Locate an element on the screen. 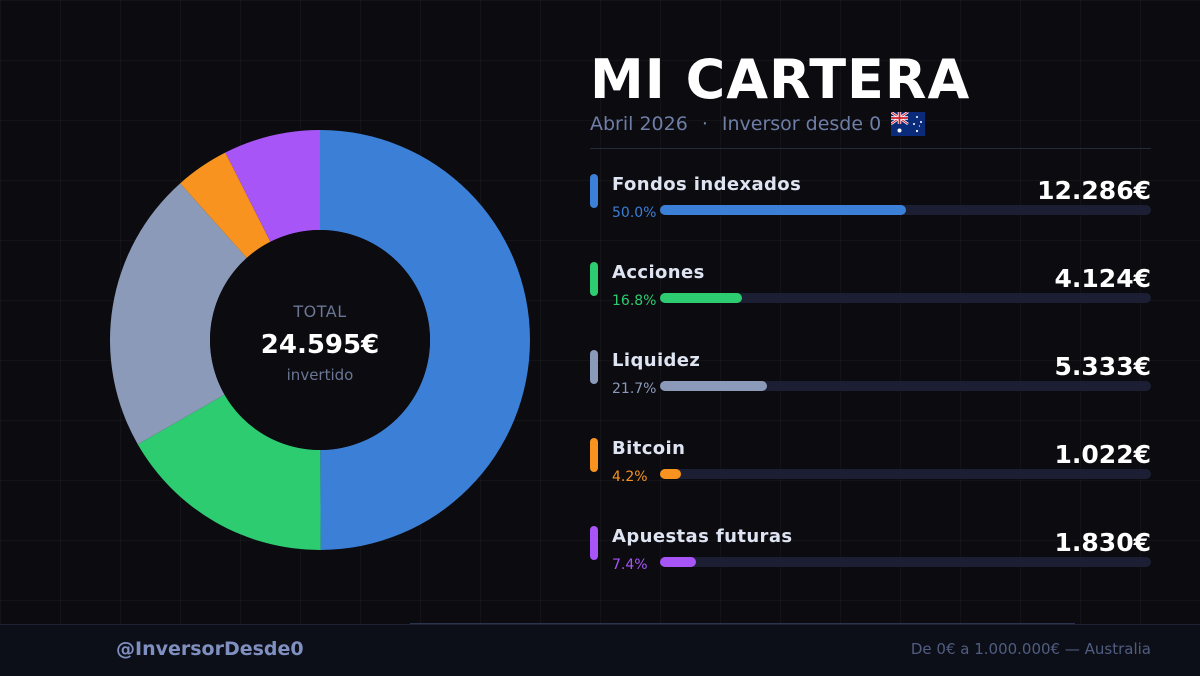 The height and width of the screenshot is (676, 1200). month-label: Abril 2026 is located at coordinates (639, 124).